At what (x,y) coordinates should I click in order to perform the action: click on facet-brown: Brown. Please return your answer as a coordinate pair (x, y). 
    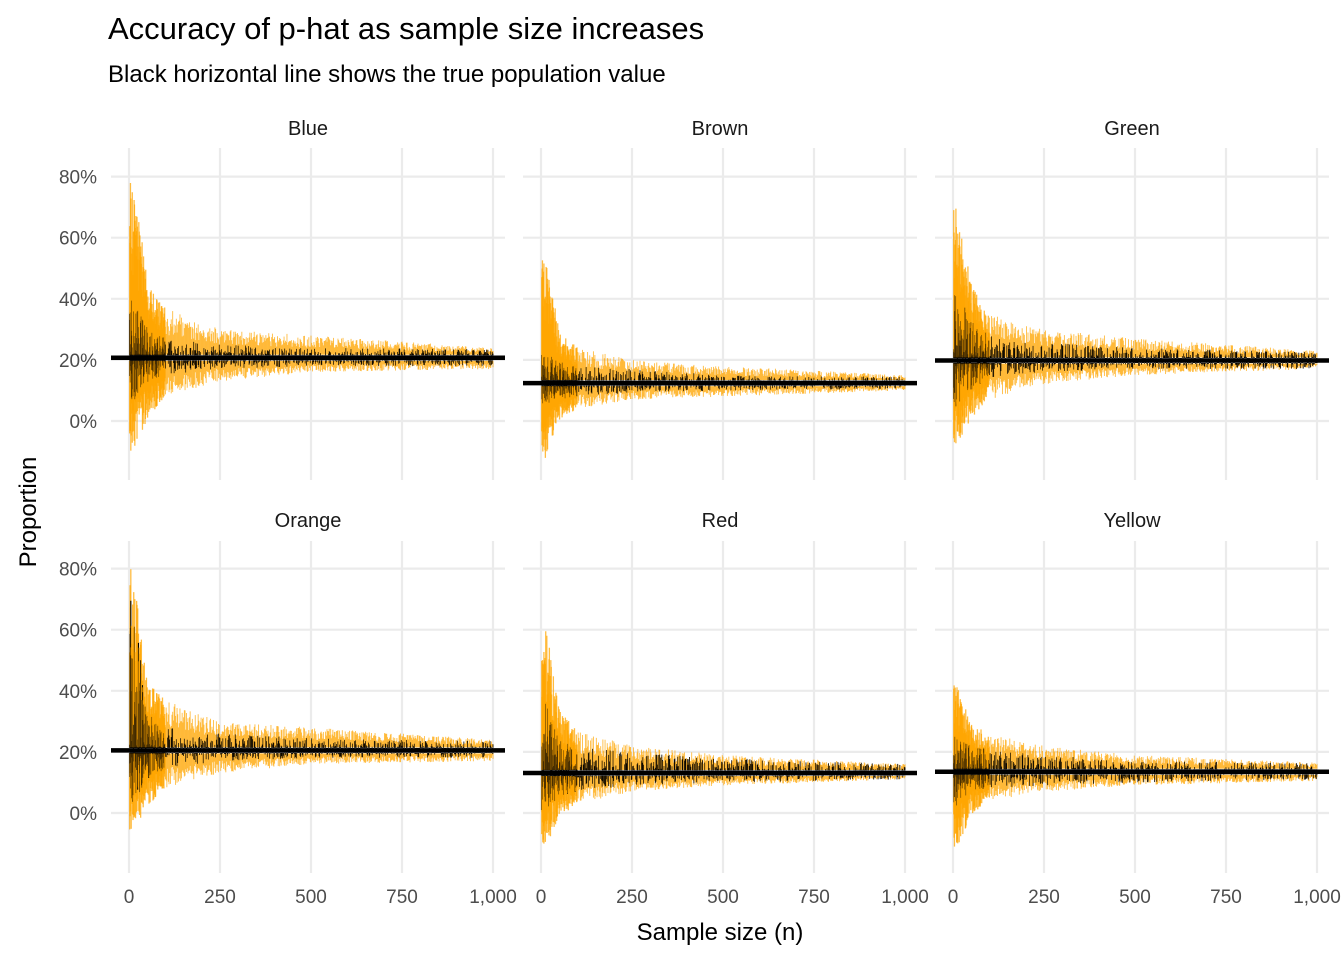
    Looking at the image, I should click on (720, 299).